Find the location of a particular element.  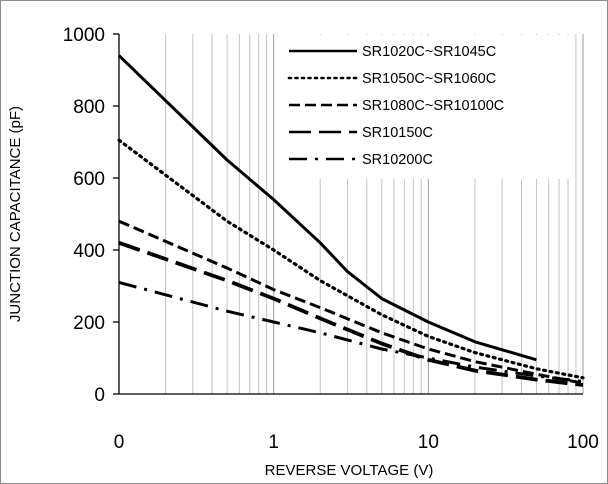

x-axis-title: REVERSE VOLTAGE (V) is located at coordinates (349, 470).